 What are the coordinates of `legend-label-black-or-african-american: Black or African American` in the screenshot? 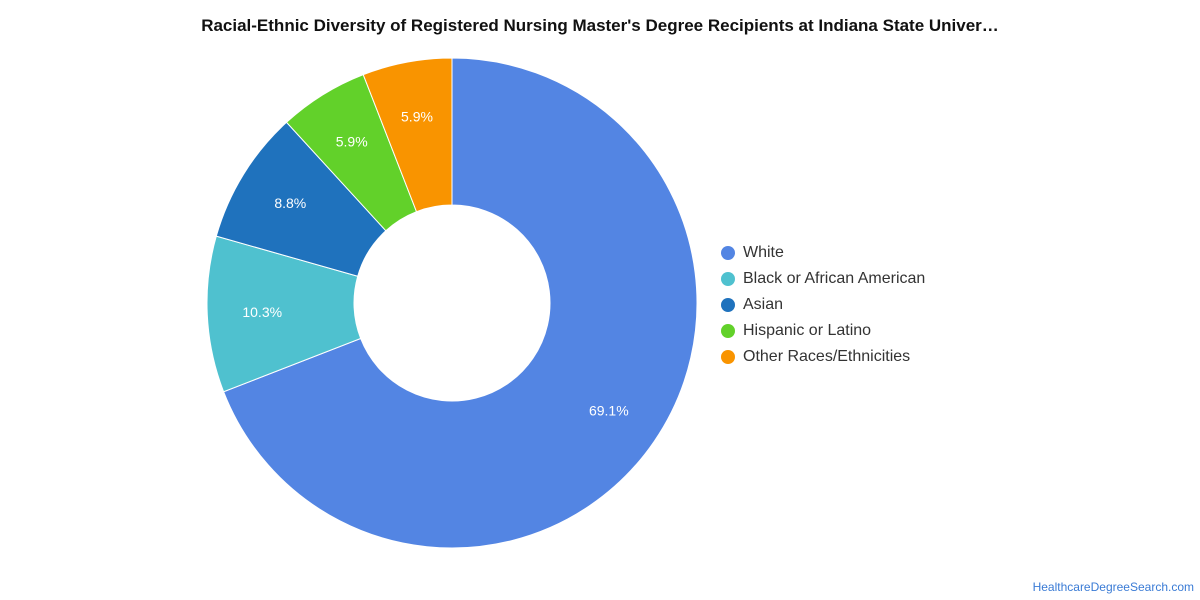 It's located at (834, 278).